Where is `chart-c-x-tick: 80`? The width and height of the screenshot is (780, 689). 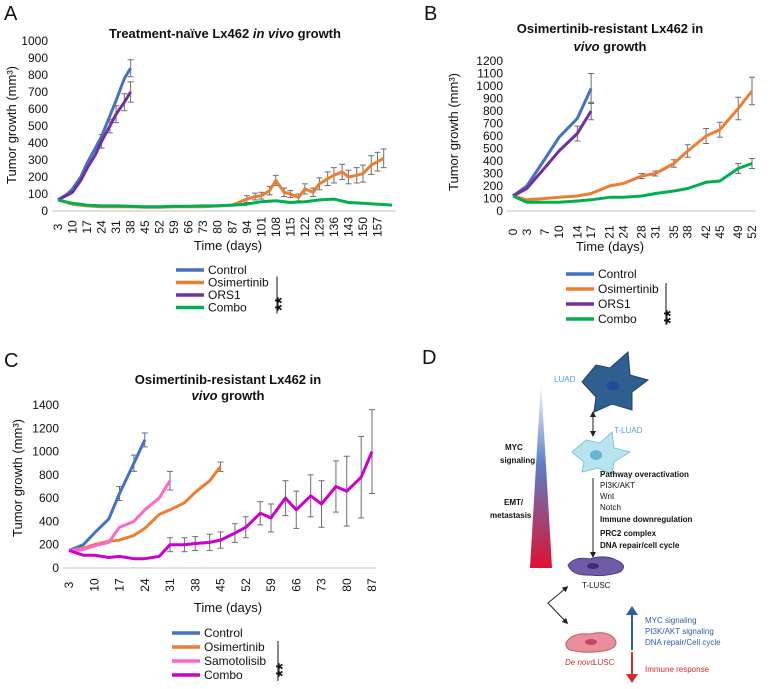 chart-c-x-tick: 80 is located at coordinates (347, 585).